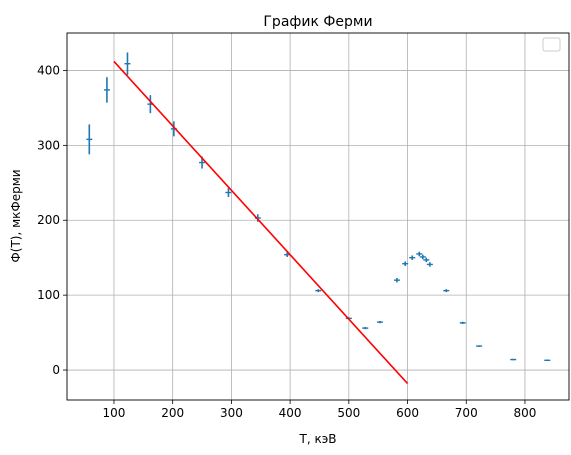  Describe the element at coordinates (525, 413) in the screenshot. I see `x-tick-label: 800` at that location.